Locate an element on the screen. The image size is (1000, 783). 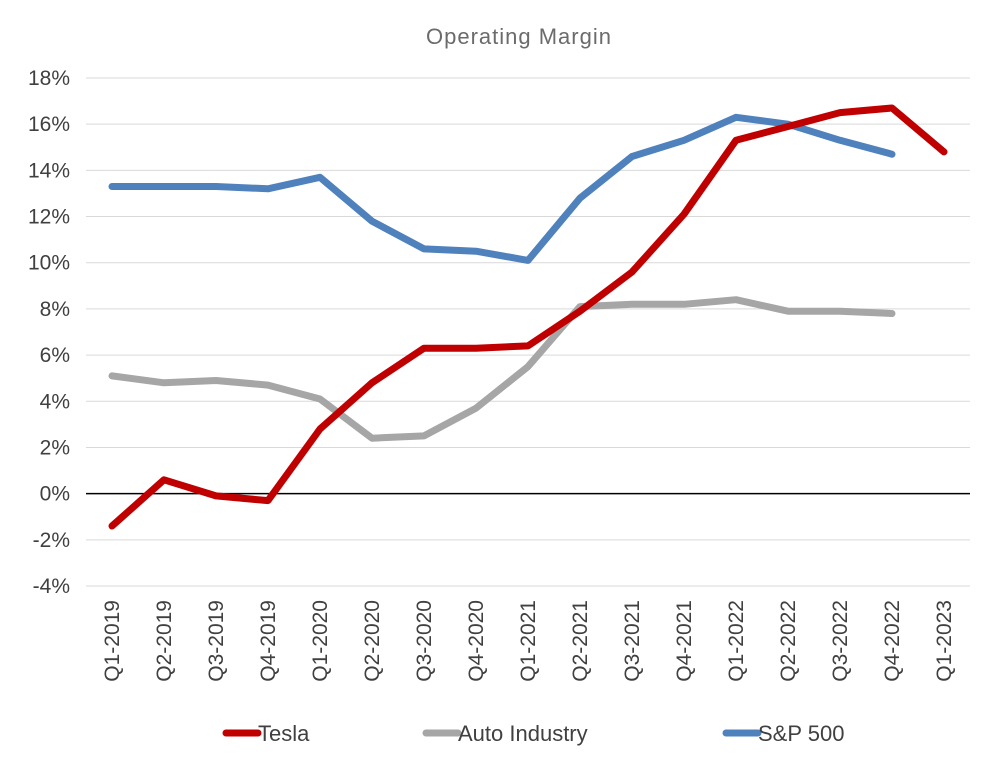
x-tick-label: Q1-2022 is located at coordinates (736, 641).